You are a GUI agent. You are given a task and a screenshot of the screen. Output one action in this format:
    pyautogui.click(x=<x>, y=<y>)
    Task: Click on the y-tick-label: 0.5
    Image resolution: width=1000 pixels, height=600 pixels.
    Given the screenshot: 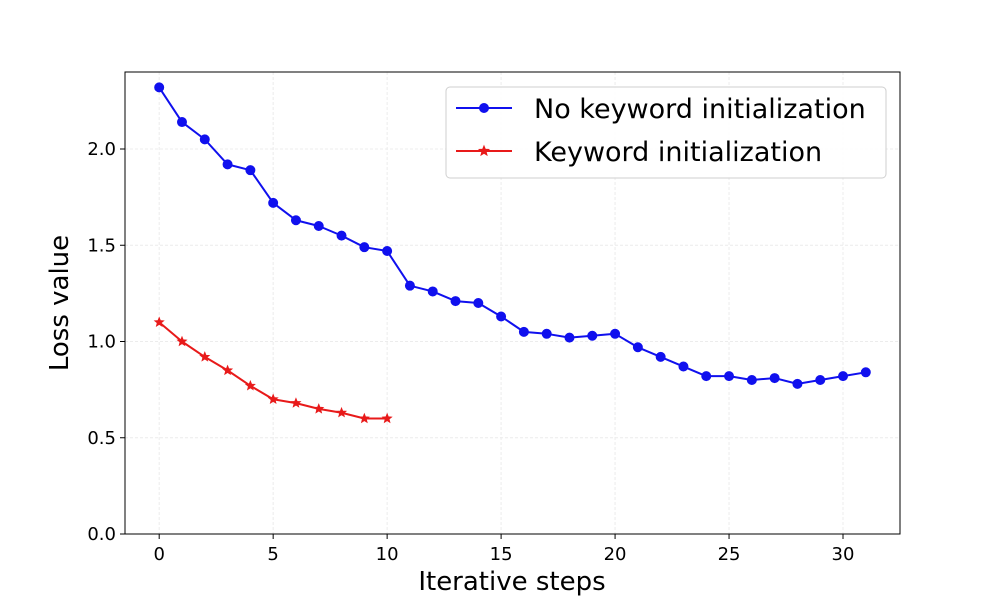 What is the action you would take?
    pyautogui.click(x=101, y=438)
    